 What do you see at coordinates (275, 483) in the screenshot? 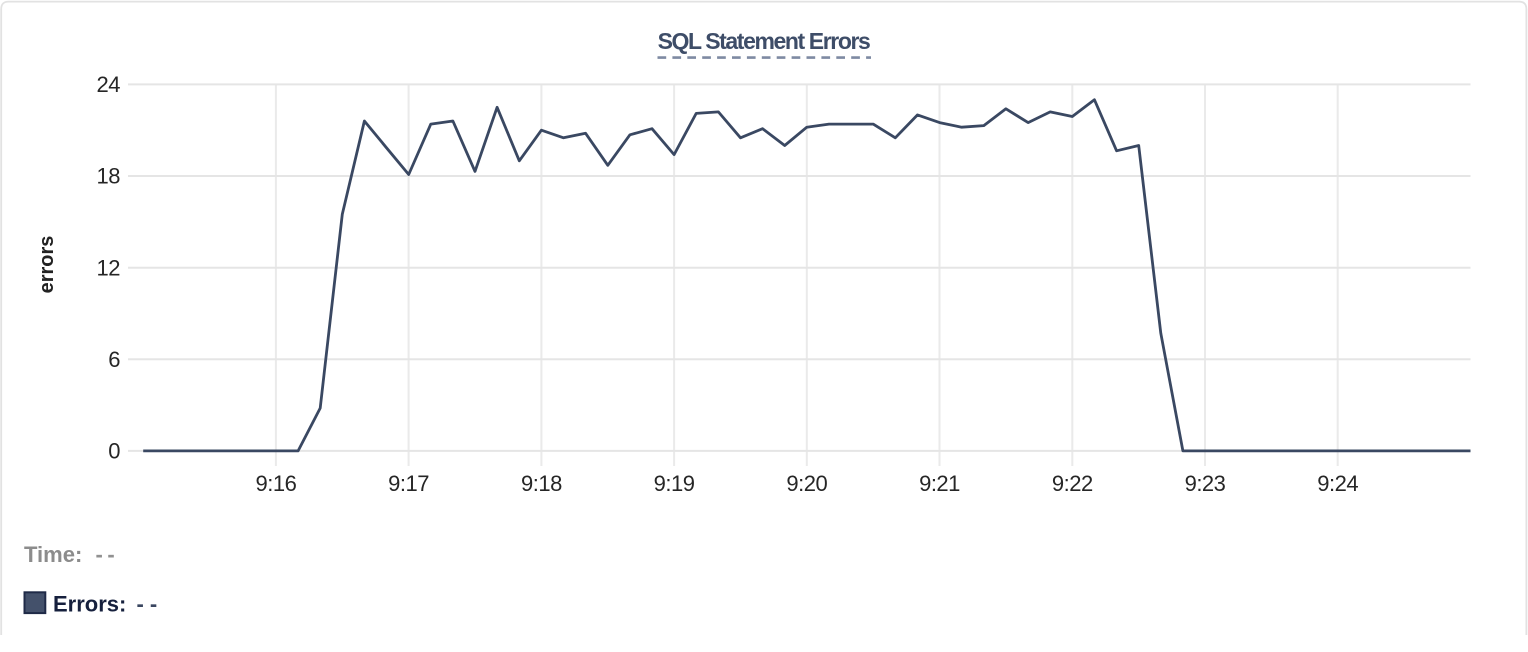
I see `svg-text: 9:16` at bounding box center [275, 483].